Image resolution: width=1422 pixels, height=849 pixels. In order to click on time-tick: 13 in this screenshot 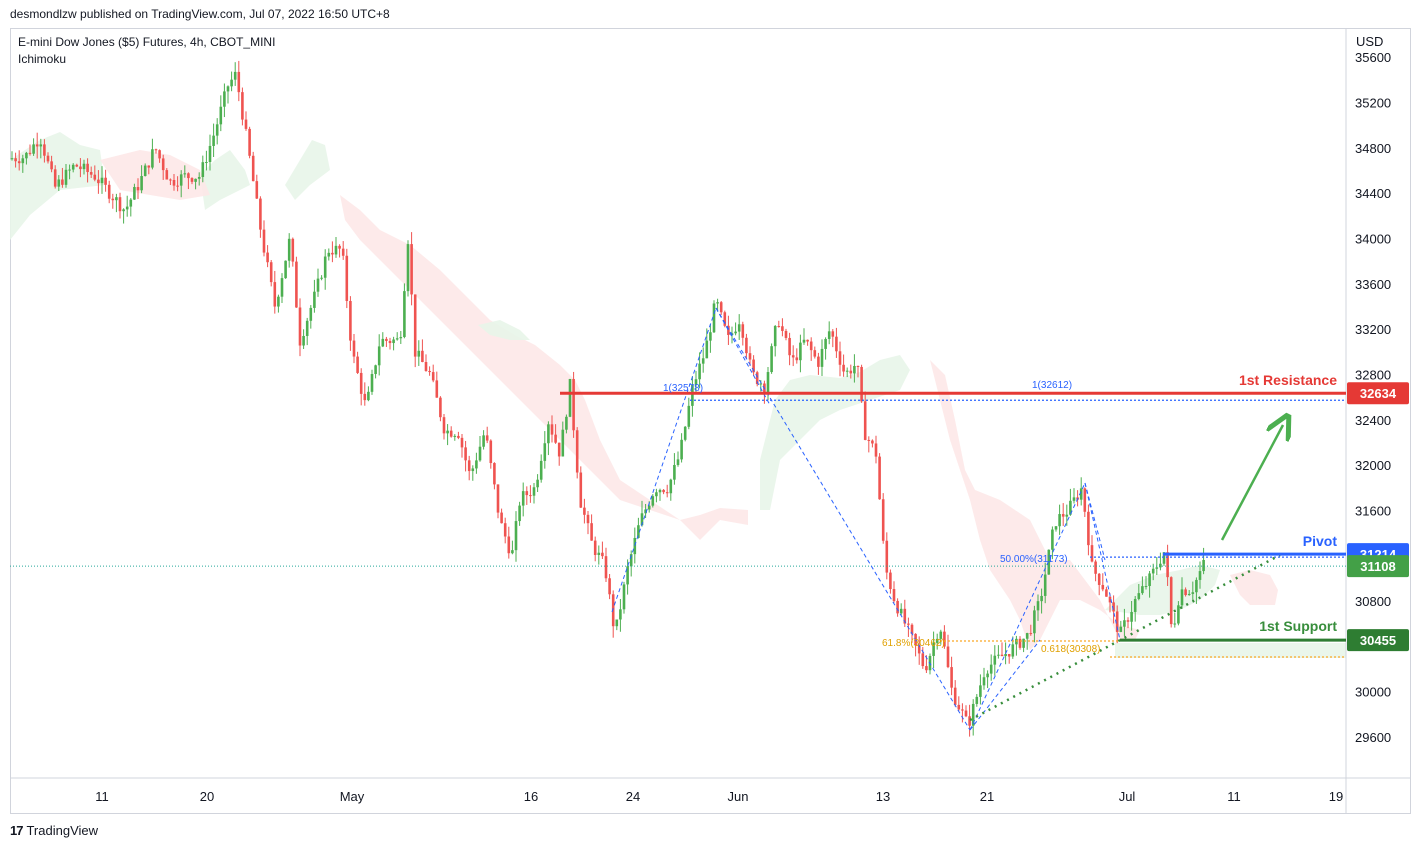, I will do `click(883, 796)`.